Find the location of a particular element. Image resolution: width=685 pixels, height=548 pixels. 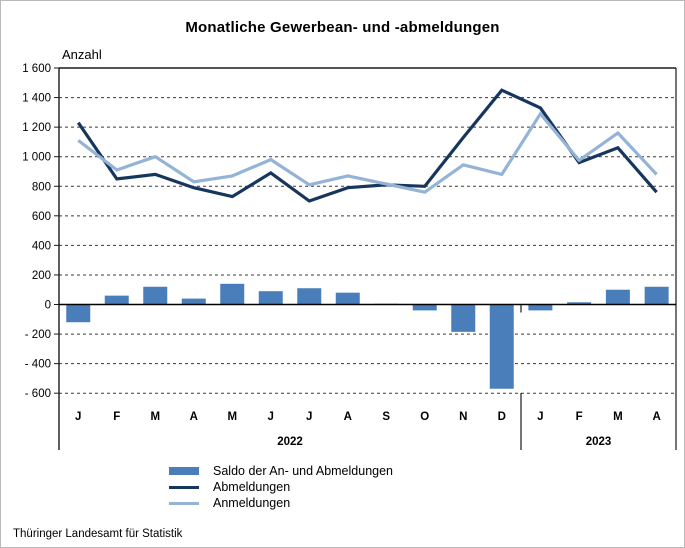

y-tick-label: 1 400 is located at coordinates (36, 99).